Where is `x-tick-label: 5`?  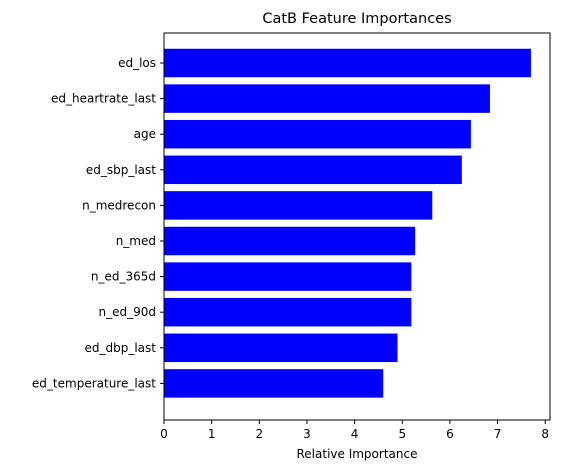
x-tick-label: 5 is located at coordinates (402, 434).